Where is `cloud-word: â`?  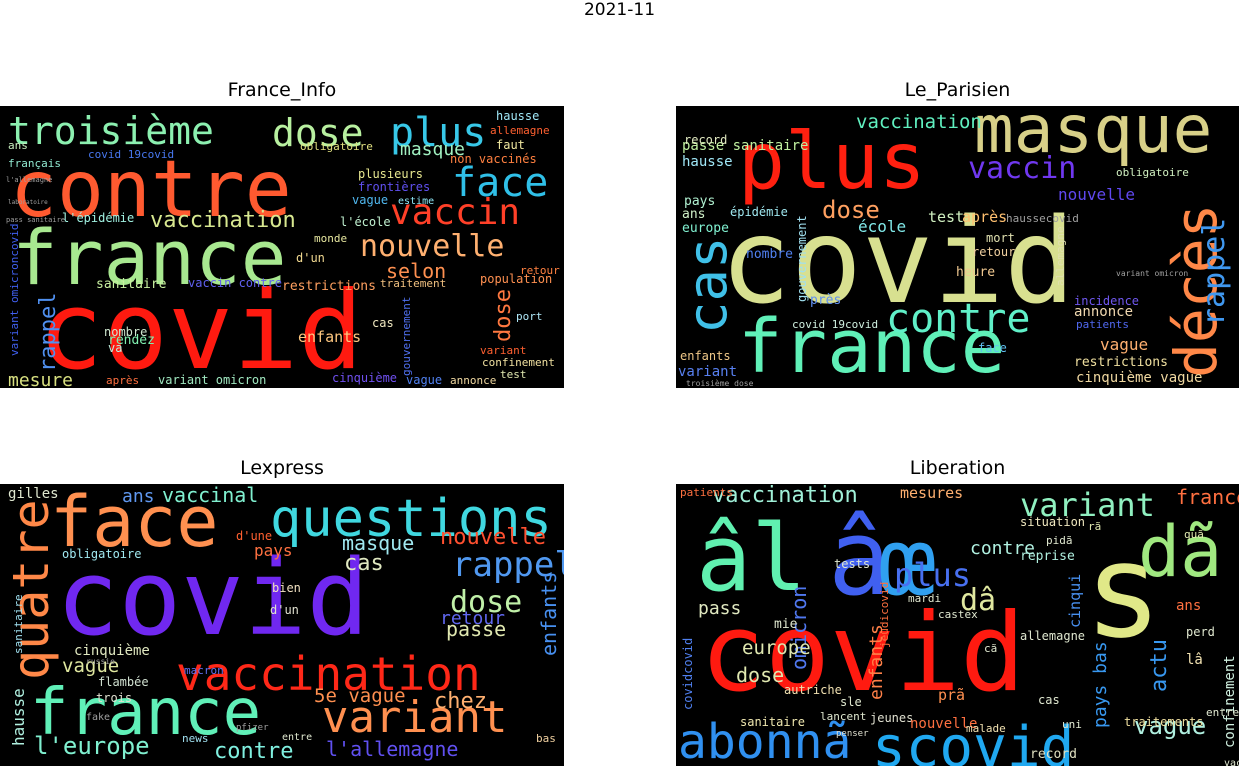 cloud-word: â is located at coordinates (859, 558).